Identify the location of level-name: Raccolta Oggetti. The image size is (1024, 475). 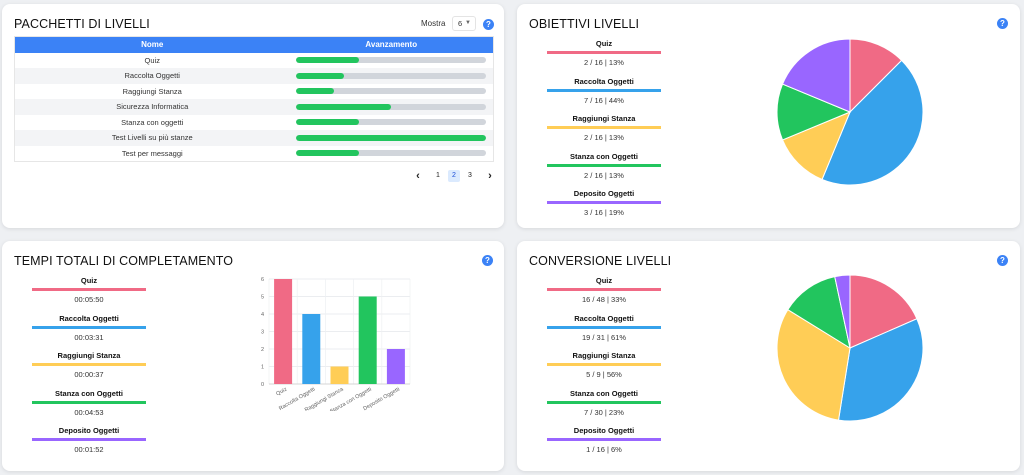
(152, 76).